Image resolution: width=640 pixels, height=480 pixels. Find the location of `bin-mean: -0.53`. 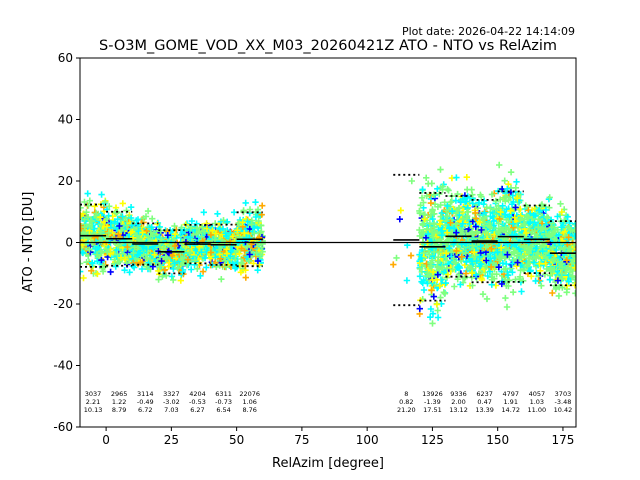

bin-mean: -0.53 is located at coordinates (197, 402).